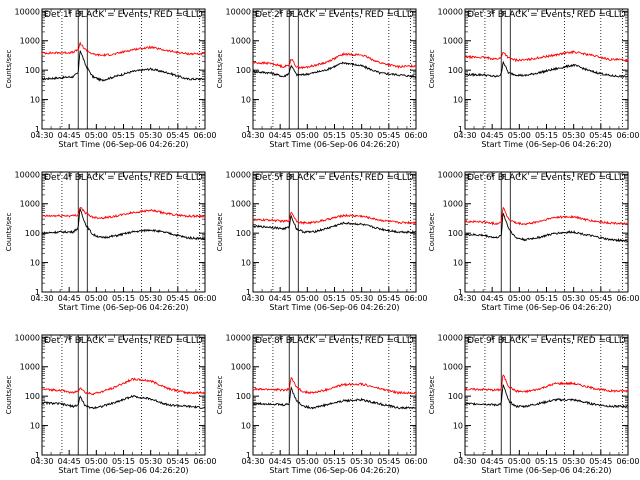 The width and height of the screenshot is (640, 480). What do you see at coordinates (334, 341) in the screenshot?
I see `chart-title: Det 8f BLACK = Events, RED = LLD` at bounding box center [334, 341].